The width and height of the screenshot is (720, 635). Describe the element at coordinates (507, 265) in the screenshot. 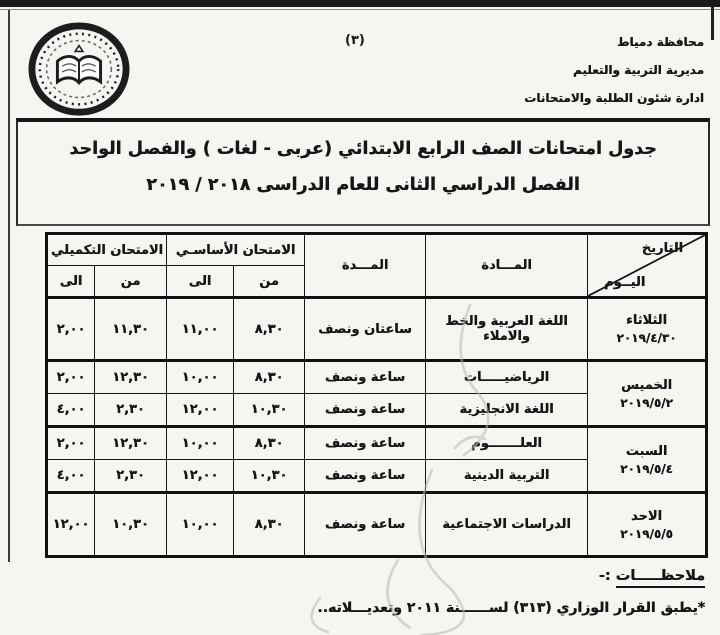

I see `subject-column-header: المـــادة` at that location.